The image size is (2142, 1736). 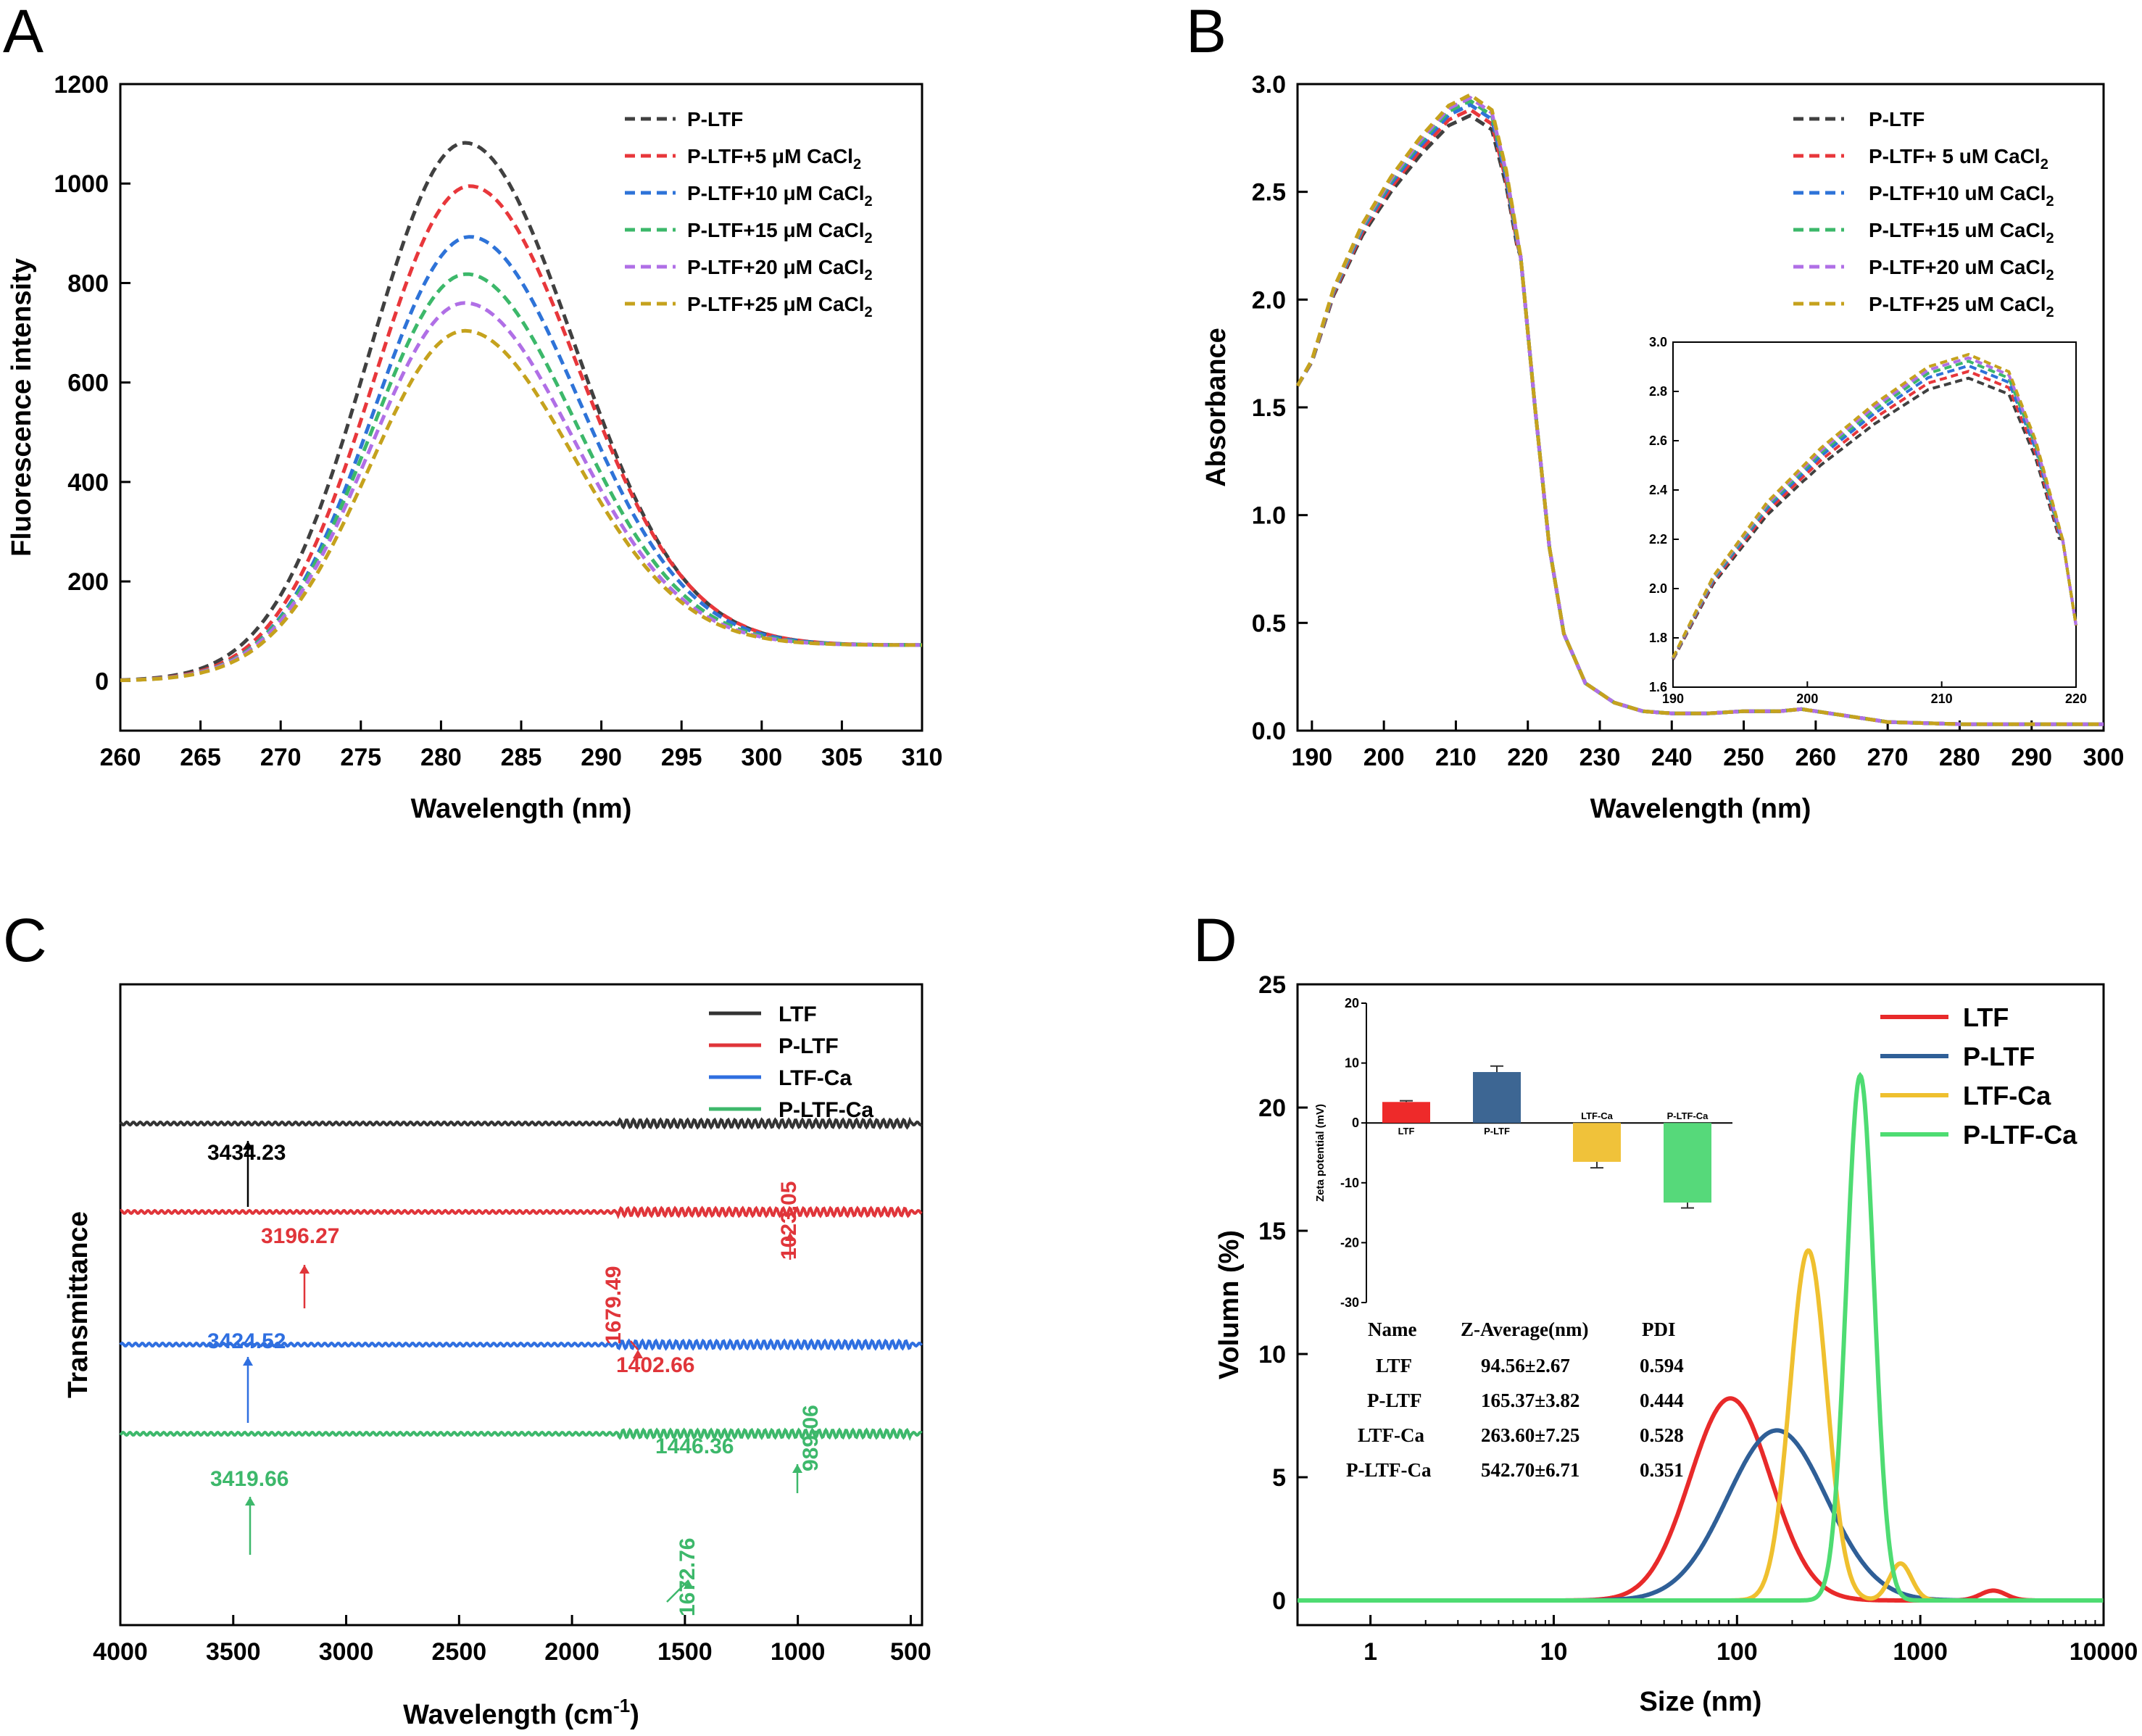 I want to click on inset-y-tick-label: 2.2, so click(x=1658, y=539).